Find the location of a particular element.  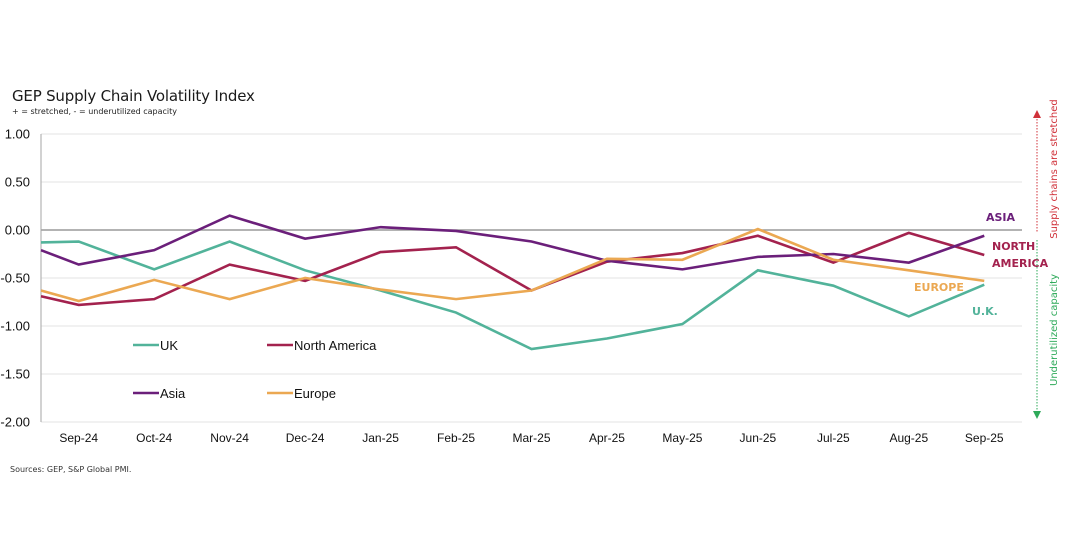

stretched-annotation: Supply chains are stretched is located at coordinates (1054, 169).